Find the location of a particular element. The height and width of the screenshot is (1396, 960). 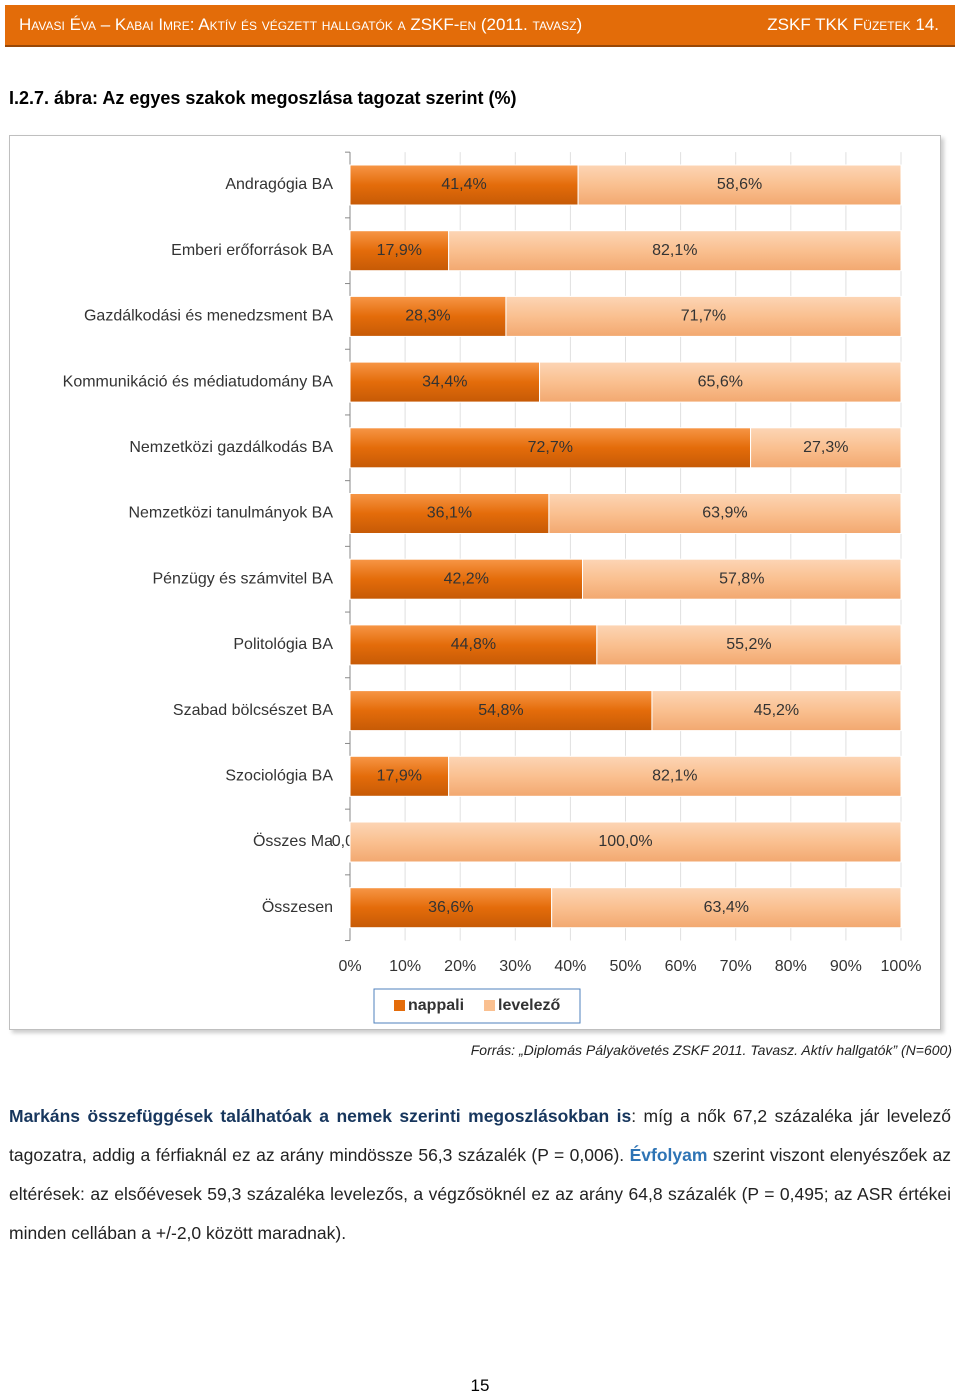

value-label: 45,2% is located at coordinates (776, 710).